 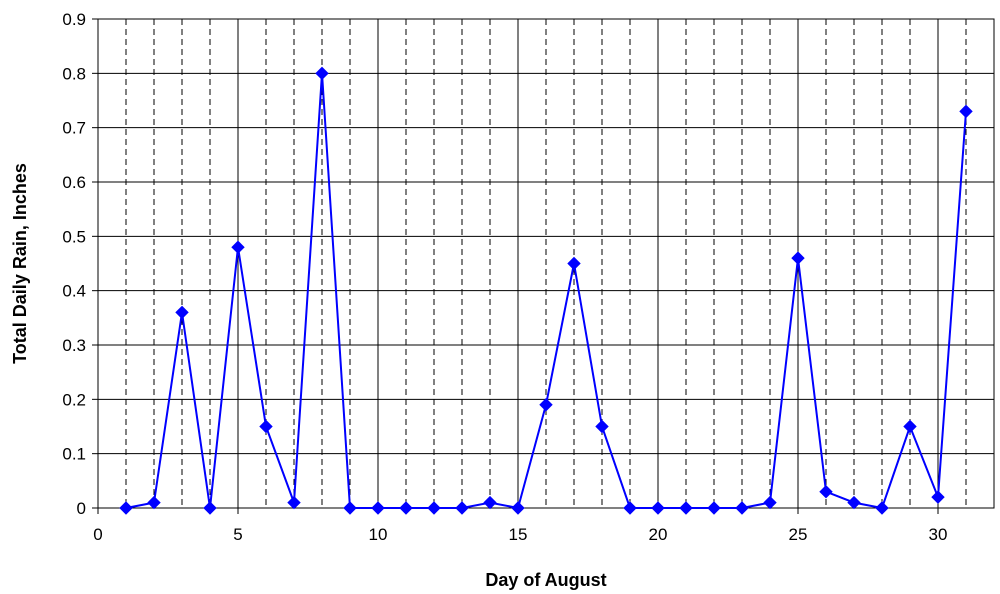 I want to click on x-tick-label: 25, so click(x=798, y=534).